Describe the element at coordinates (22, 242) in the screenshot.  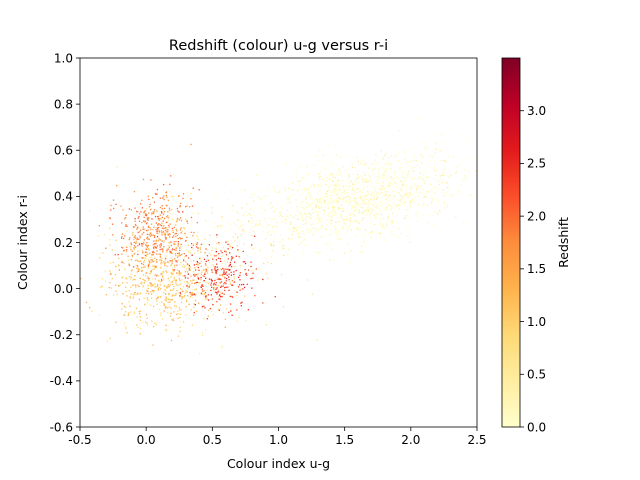
I see `y-axis-label: Colour index r-i` at that location.